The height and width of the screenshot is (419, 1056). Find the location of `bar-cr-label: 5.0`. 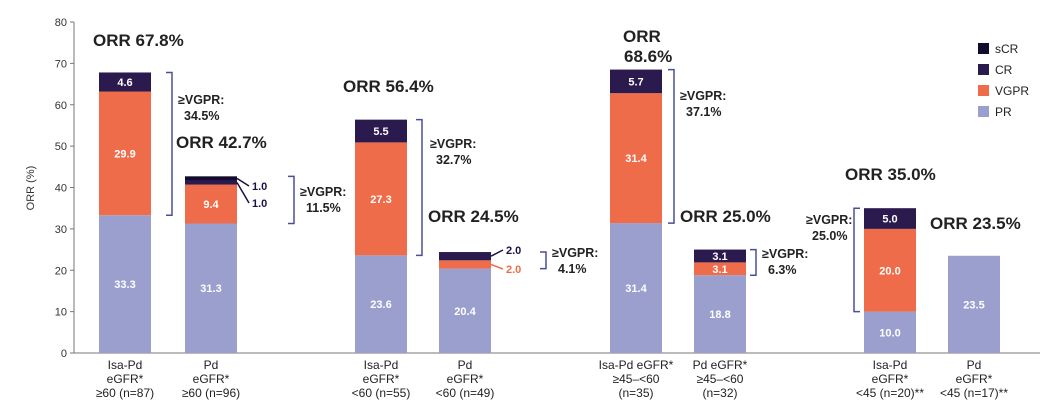

bar-cr-label: 5.0 is located at coordinates (889, 220).